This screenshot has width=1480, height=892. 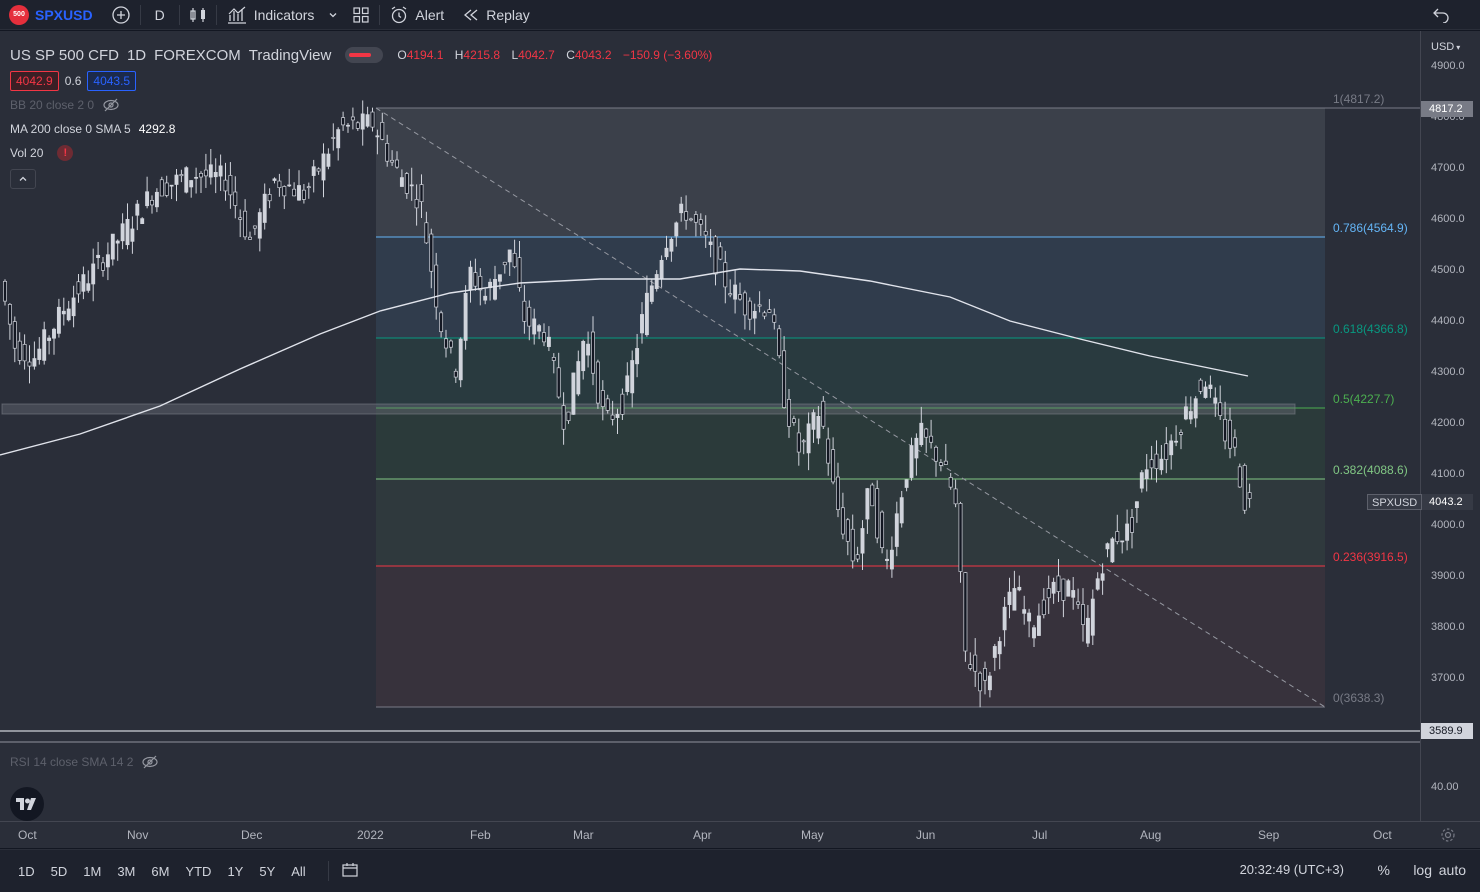 What do you see at coordinates (84, 762) in the screenshot?
I see `rsi-legend: RSI 14 close SMA 14 2` at bounding box center [84, 762].